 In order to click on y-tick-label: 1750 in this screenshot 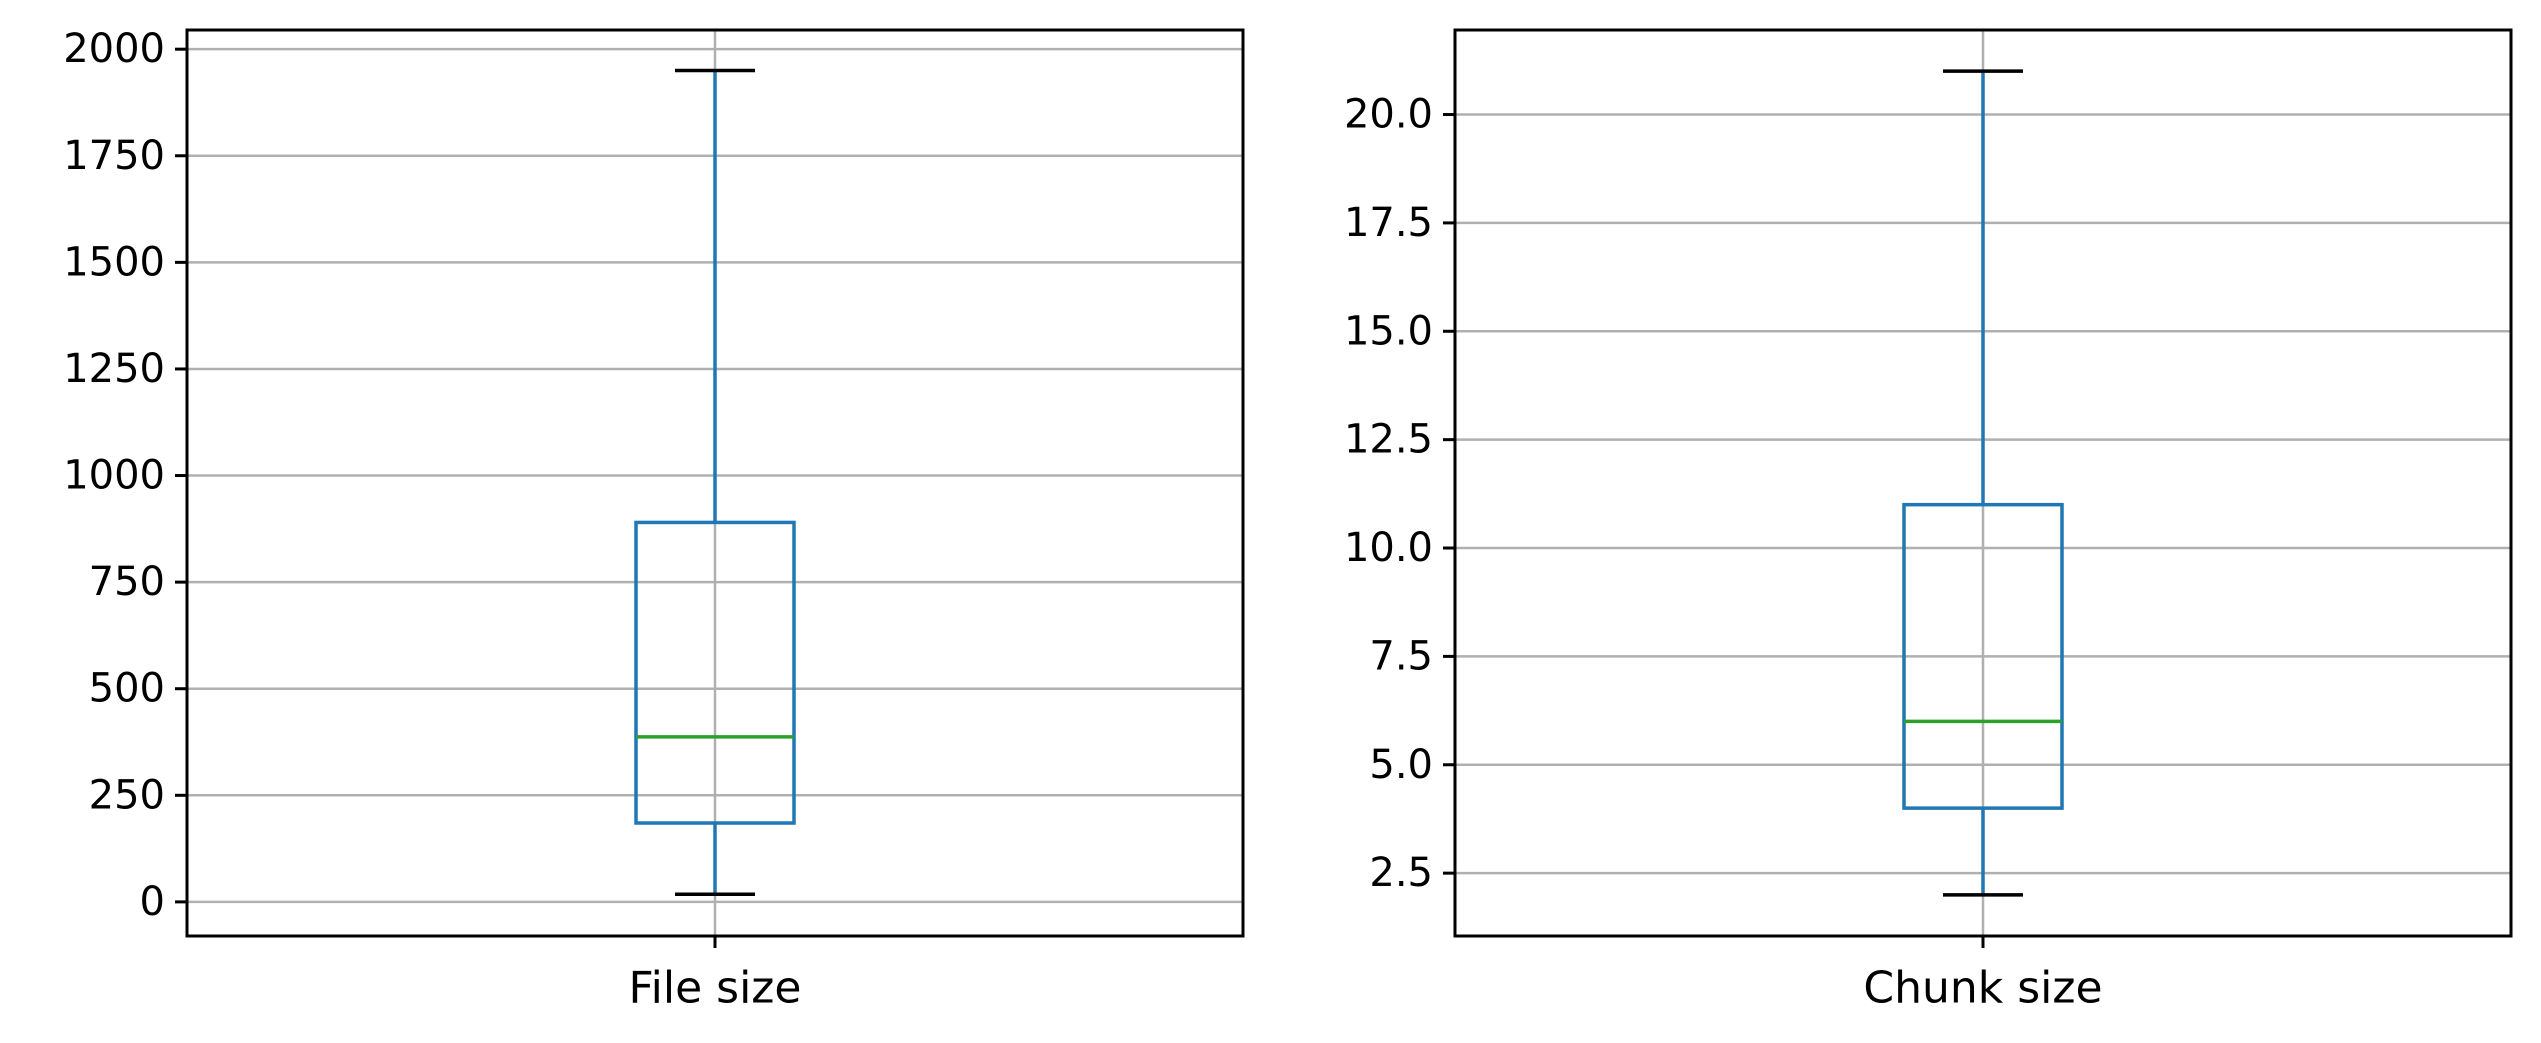, I will do `click(114, 156)`.